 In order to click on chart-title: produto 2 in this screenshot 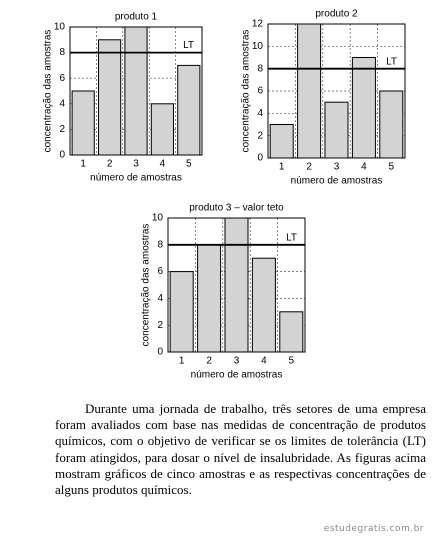, I will do `click(336, 14)`.